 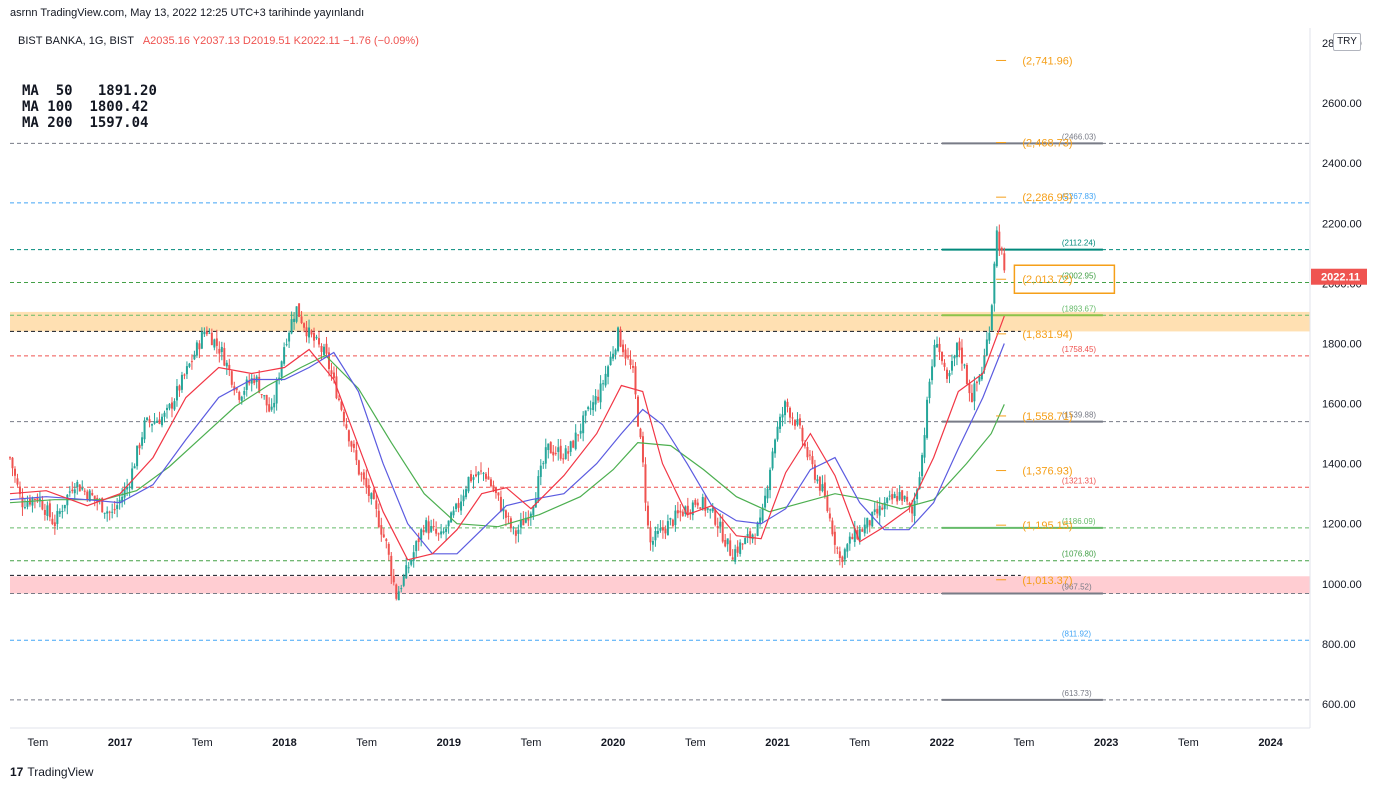 What do you see at coordinates (47, 91) in the screenshot?
I see `ma-50-label: MA 50` at bounding box center [47, 91].